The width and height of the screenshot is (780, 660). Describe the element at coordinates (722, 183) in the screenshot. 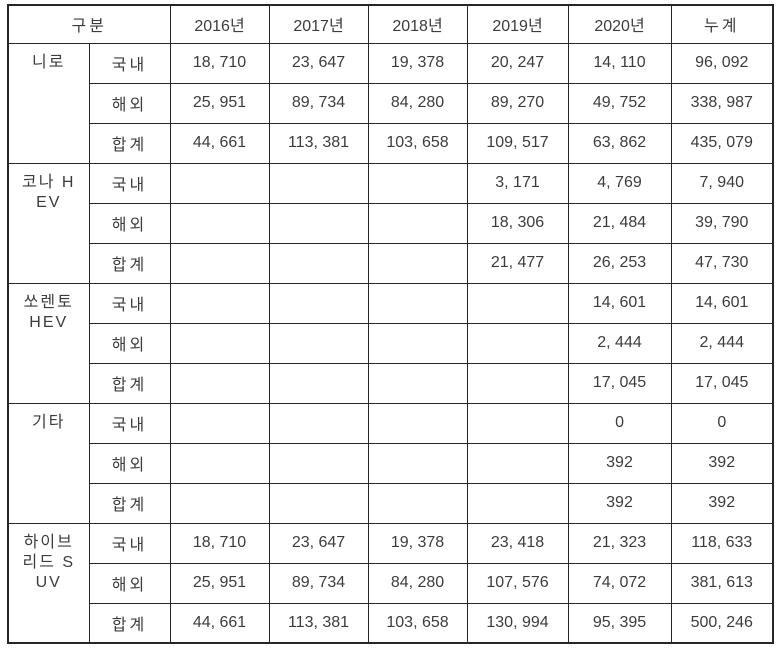

I see `value-cell: 7, 940` at that location.